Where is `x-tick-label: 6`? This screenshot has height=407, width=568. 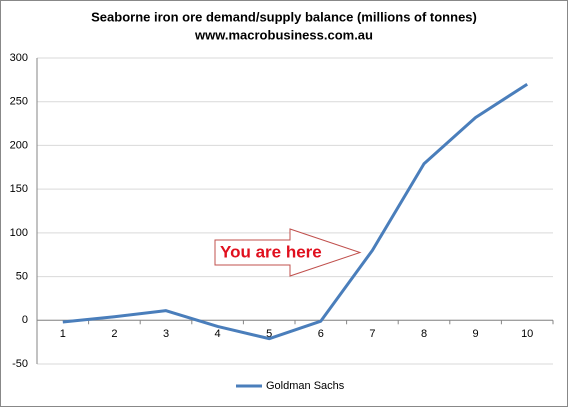 x-tick-label: 6 is located at coordinates (321, 334).